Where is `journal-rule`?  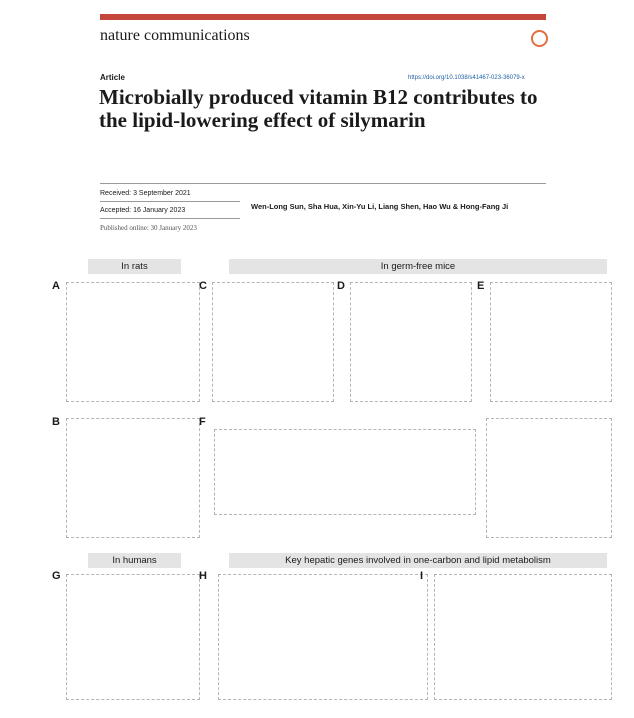 journal-rule is located at coordinates (323, 17).